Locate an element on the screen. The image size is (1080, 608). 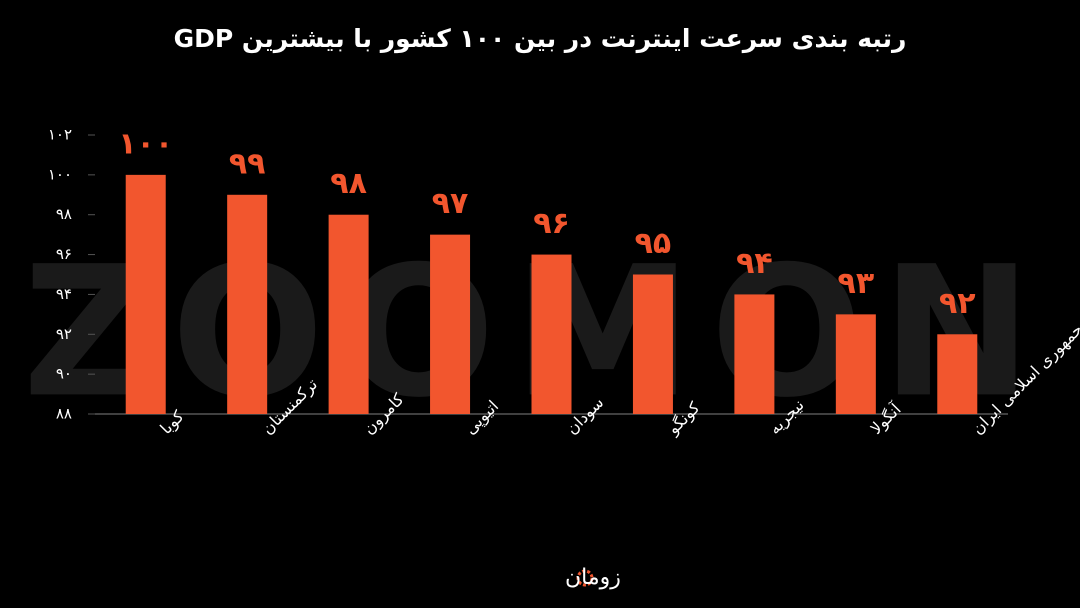
brand: زومان is located at coordinates (593, 577).